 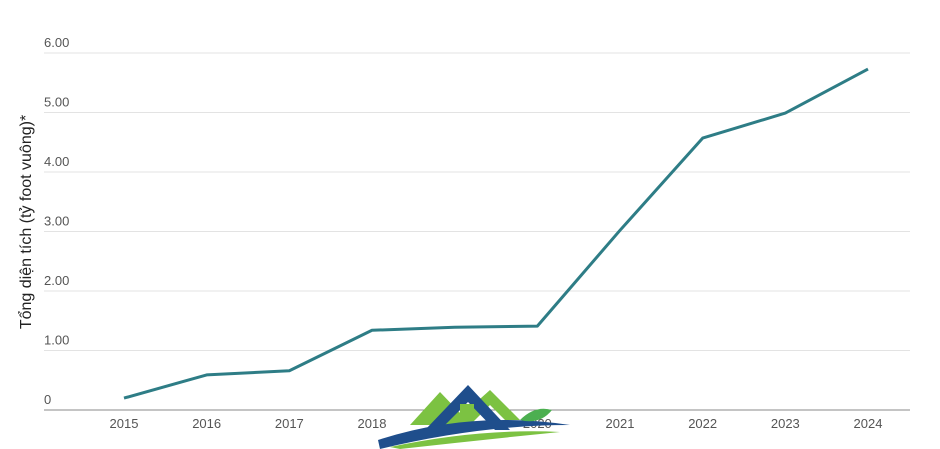 What do you see at coordinates (56, 280) in the screenshot?
I see `y-tick-label: 2.00` at bounding box center [56, 280].